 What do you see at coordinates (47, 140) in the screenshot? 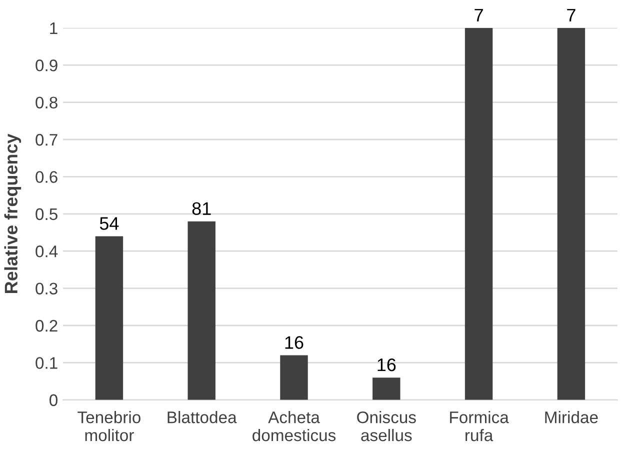
I see `y-tick-label: 0.7` at bounding box center [47, 140].